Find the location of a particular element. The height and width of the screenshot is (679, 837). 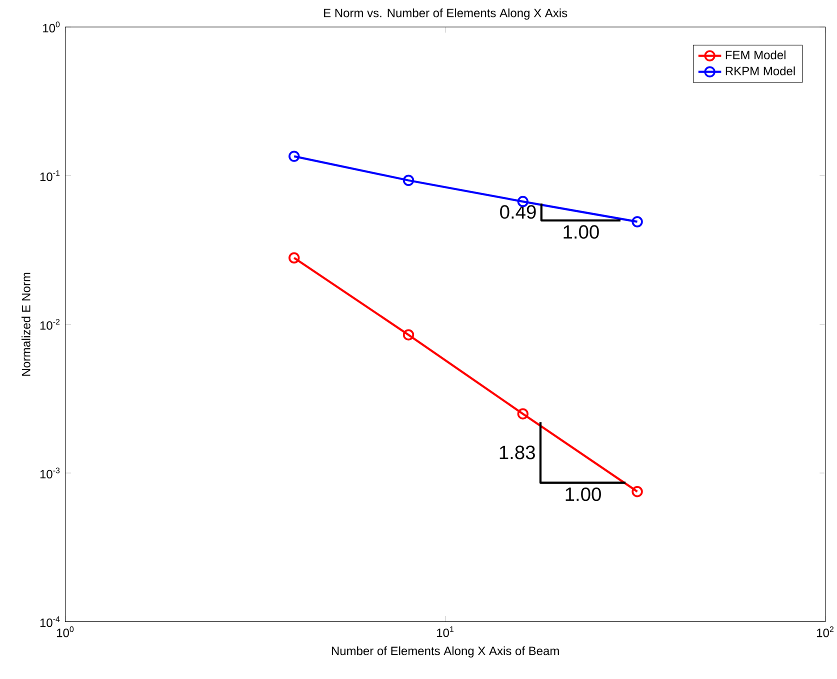

y-tick-label: 10$^{-4}$ is located at coordinates (50, 622).